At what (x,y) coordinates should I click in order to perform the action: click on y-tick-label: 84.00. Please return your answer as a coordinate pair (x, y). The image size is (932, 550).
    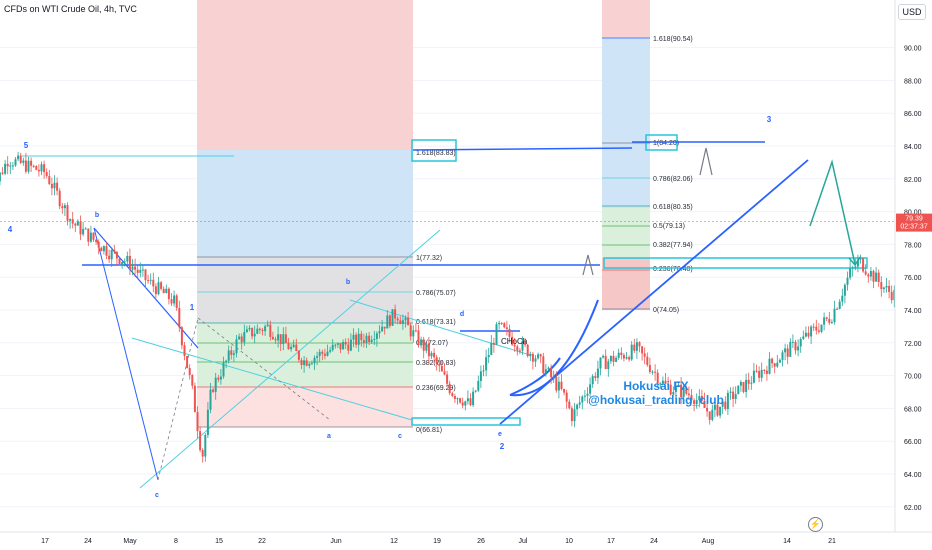
    Looking at the image, I should click on (913, 147).